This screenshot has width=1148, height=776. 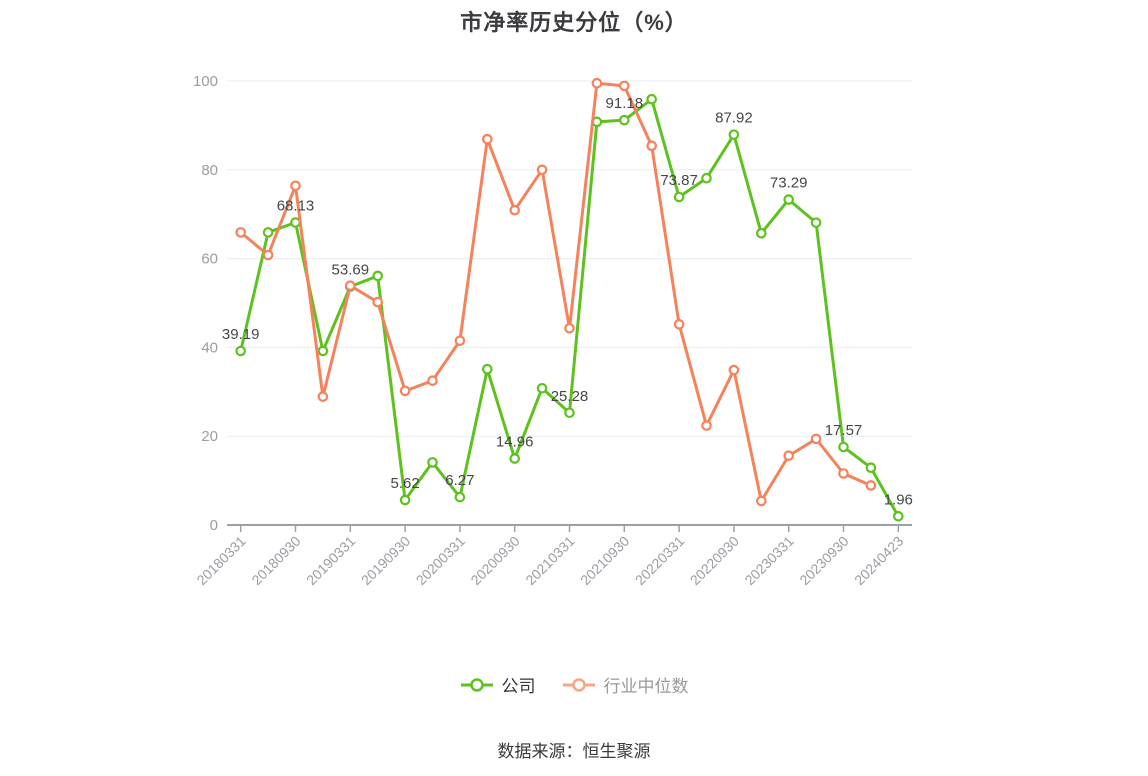 I want to click on x-axis-label: 20180930, so click(x=276, y=561).